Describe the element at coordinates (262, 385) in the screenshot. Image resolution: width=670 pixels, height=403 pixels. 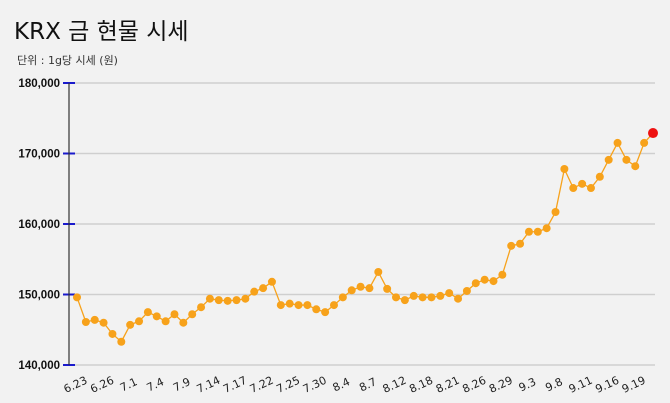
I see `x-tick-label: 7.22` at that location.